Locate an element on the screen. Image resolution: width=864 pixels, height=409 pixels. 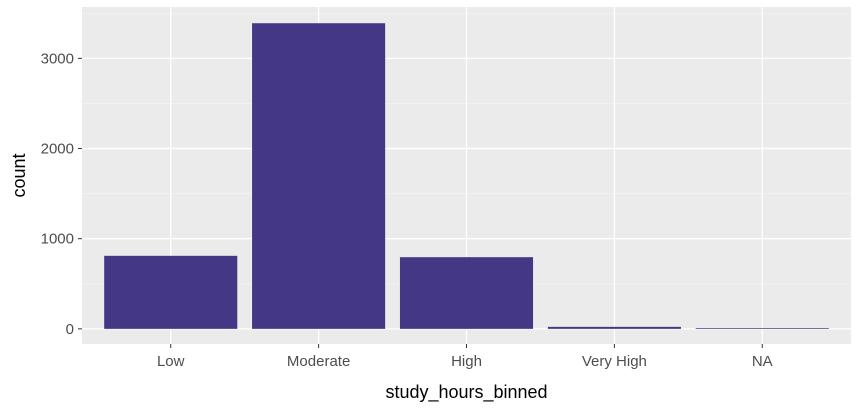
x-tick-label: High is located at coordinates (466, 361).